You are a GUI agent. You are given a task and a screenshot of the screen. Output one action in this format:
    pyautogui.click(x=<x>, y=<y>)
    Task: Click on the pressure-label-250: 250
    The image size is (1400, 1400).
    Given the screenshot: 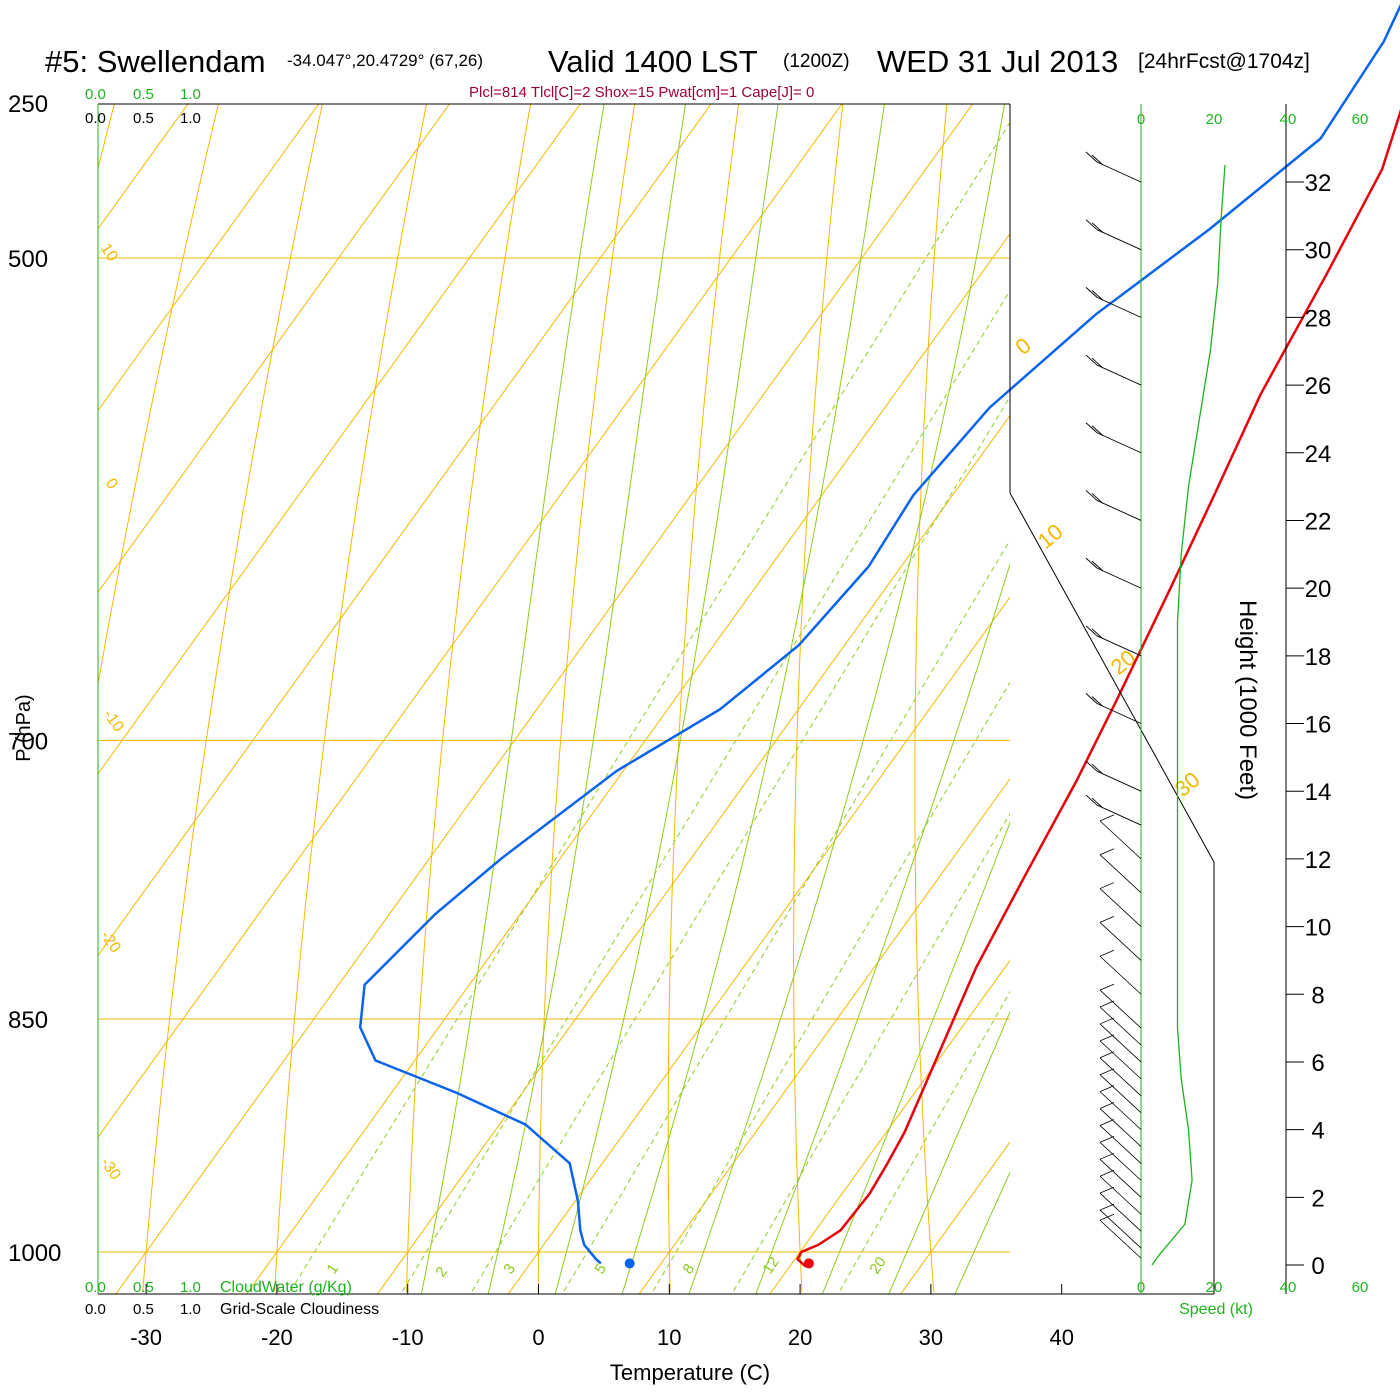 What is the action you would take?
    pyautogui.click(x=28, y=104)
    